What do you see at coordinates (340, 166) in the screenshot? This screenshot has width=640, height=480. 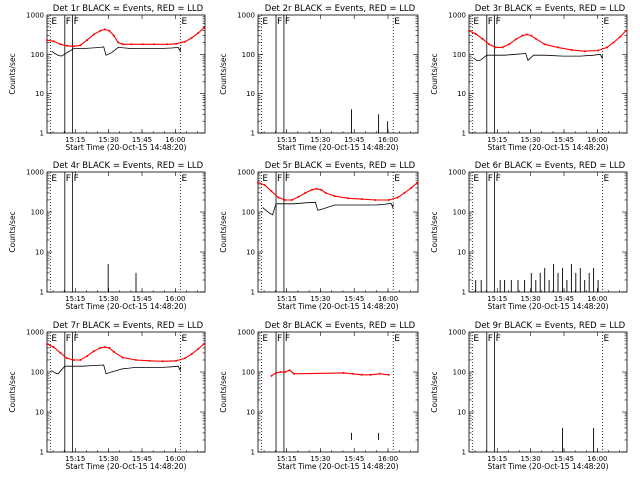 I see `panel-title: Det 5r BLACK = Events, RED = LLD` at bounding box center [340, 166].